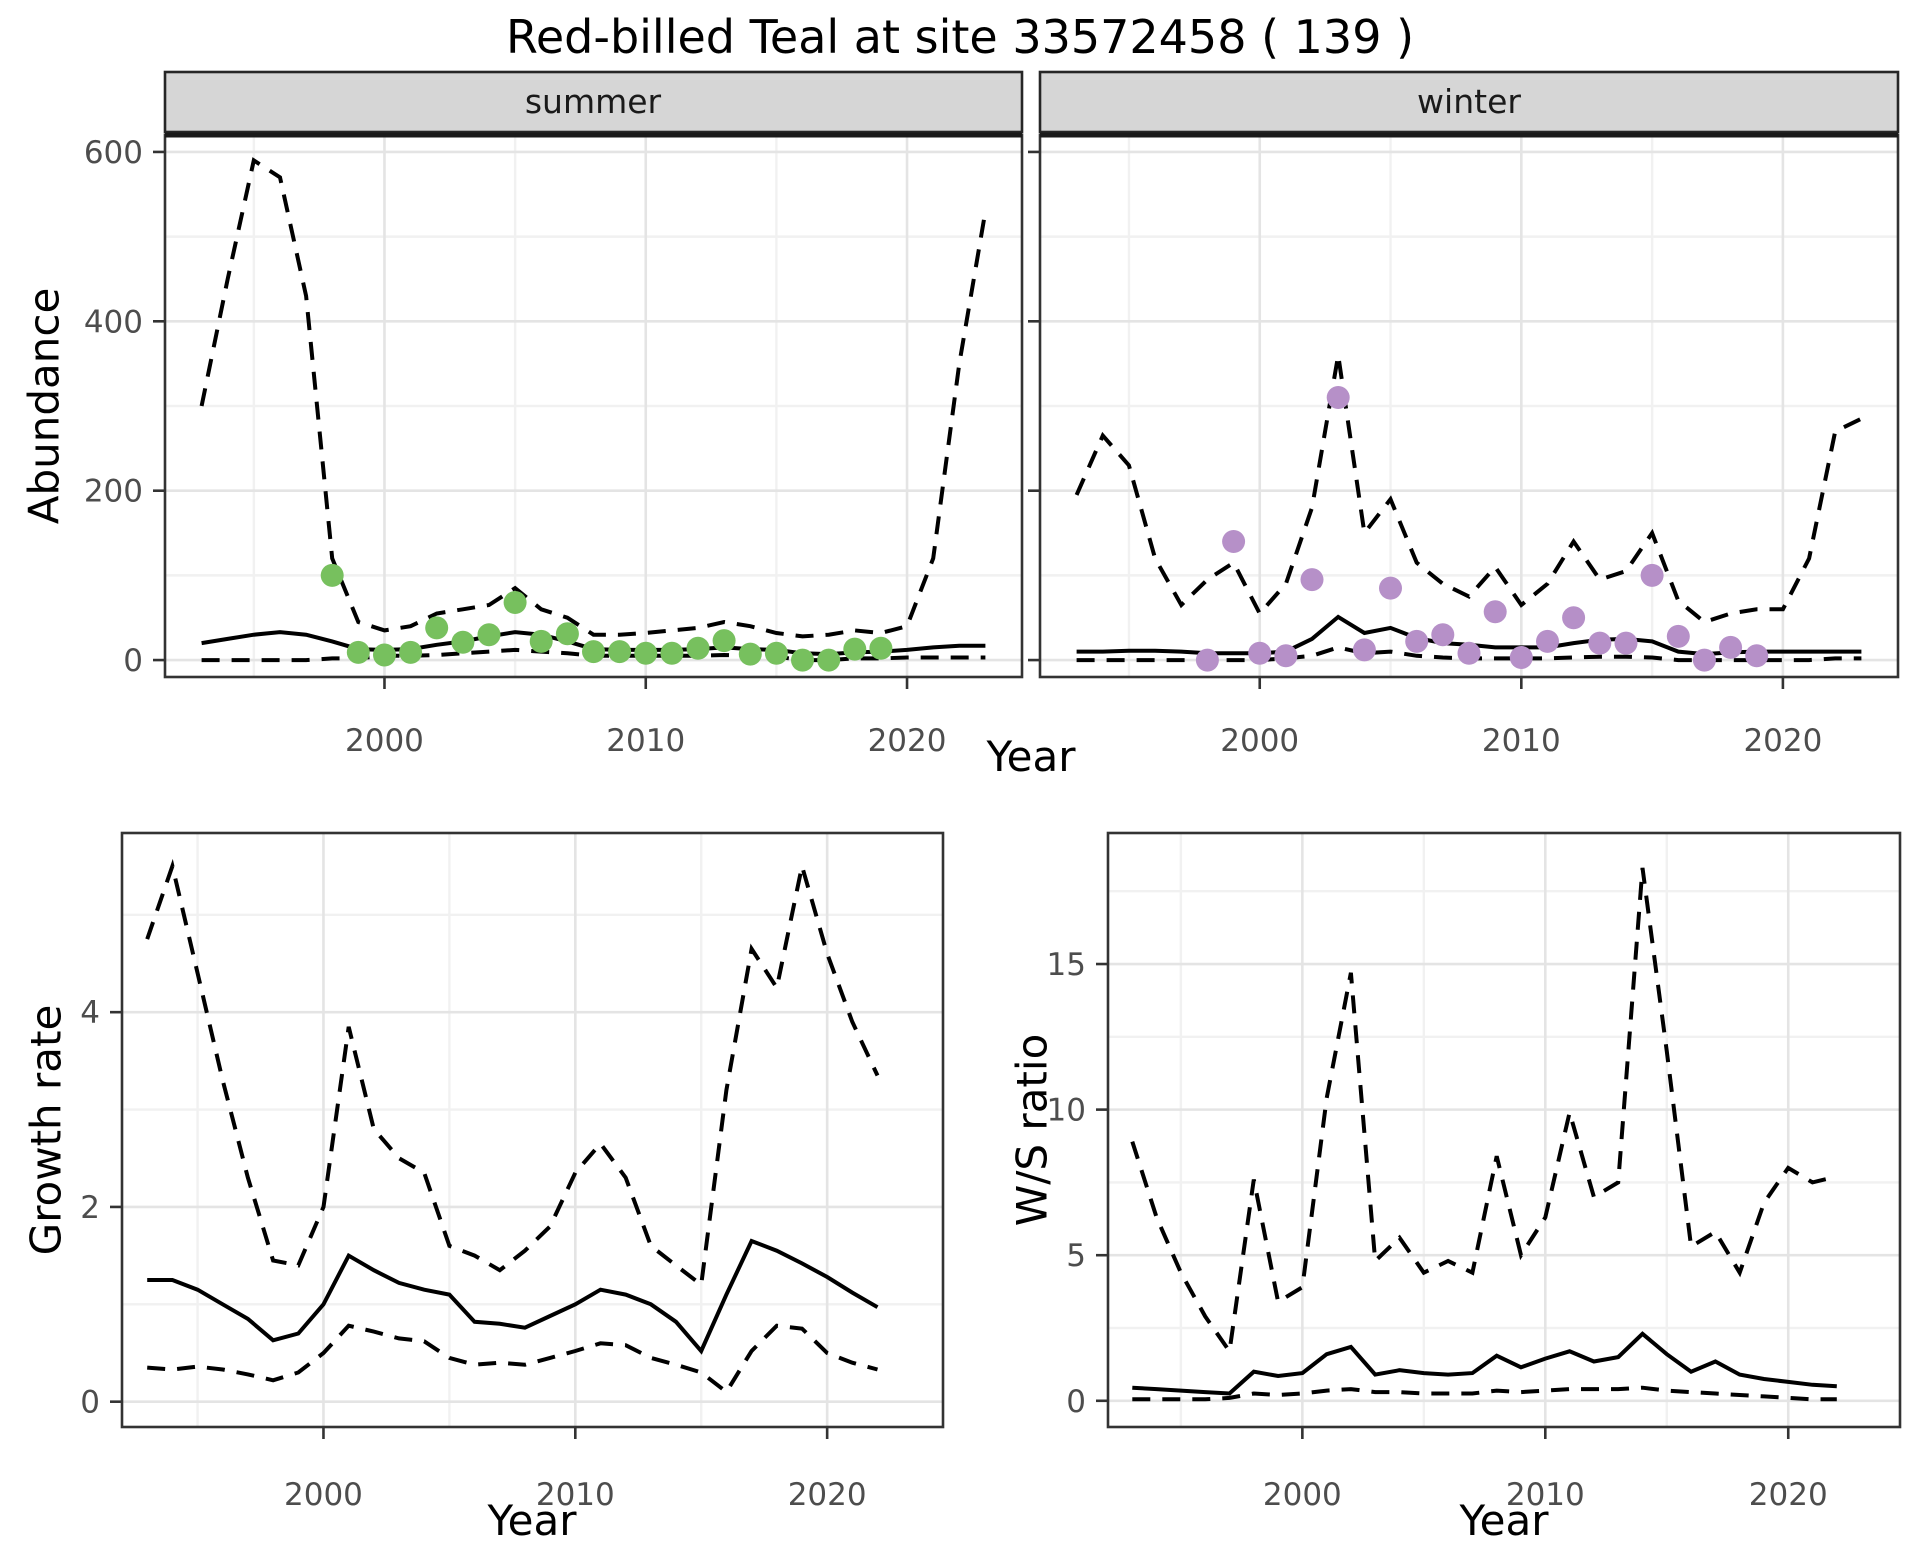 The height and width of the screenshot is (1560, 1920). Describe the element at coordinates (1066, 965) in the screenshot. I see `y-tick-label: 15` at that location.